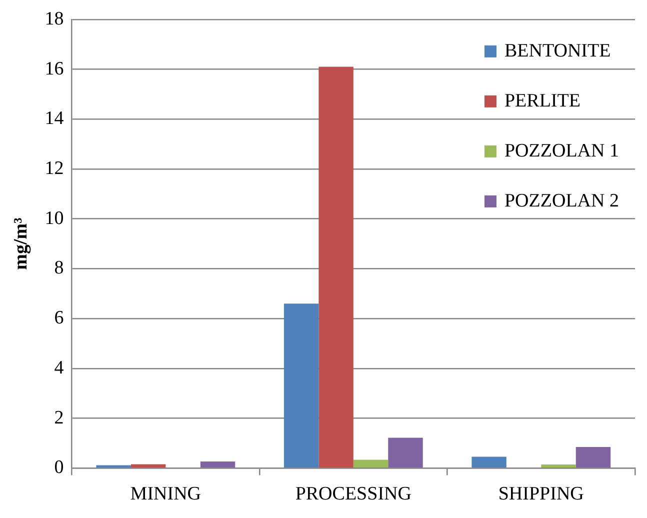 The width and height of the screenshot is (647, 518). What do you see at coordinates (54, 119) in the screenshot?
I see `y-tick-label: 14` at bounding box center [54, 119].